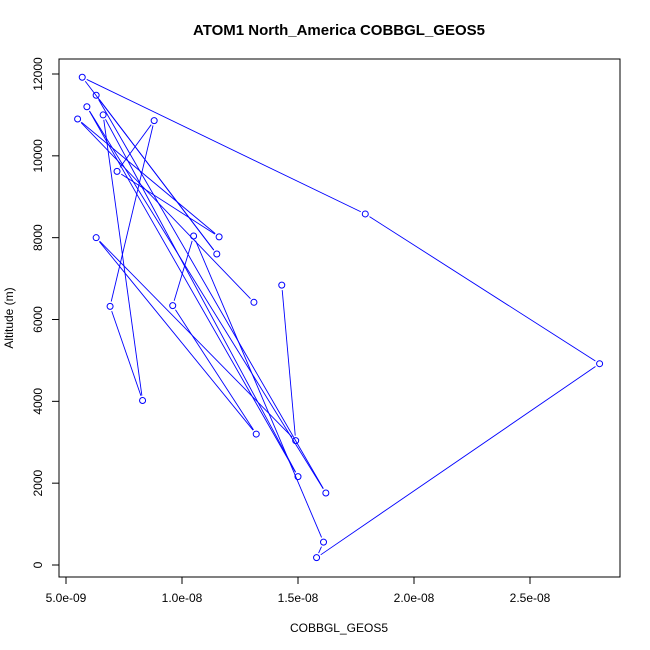  Describe the element at coordinates (38, 237) in the screenshot. I see `y-tick-label: 8000` at that location.